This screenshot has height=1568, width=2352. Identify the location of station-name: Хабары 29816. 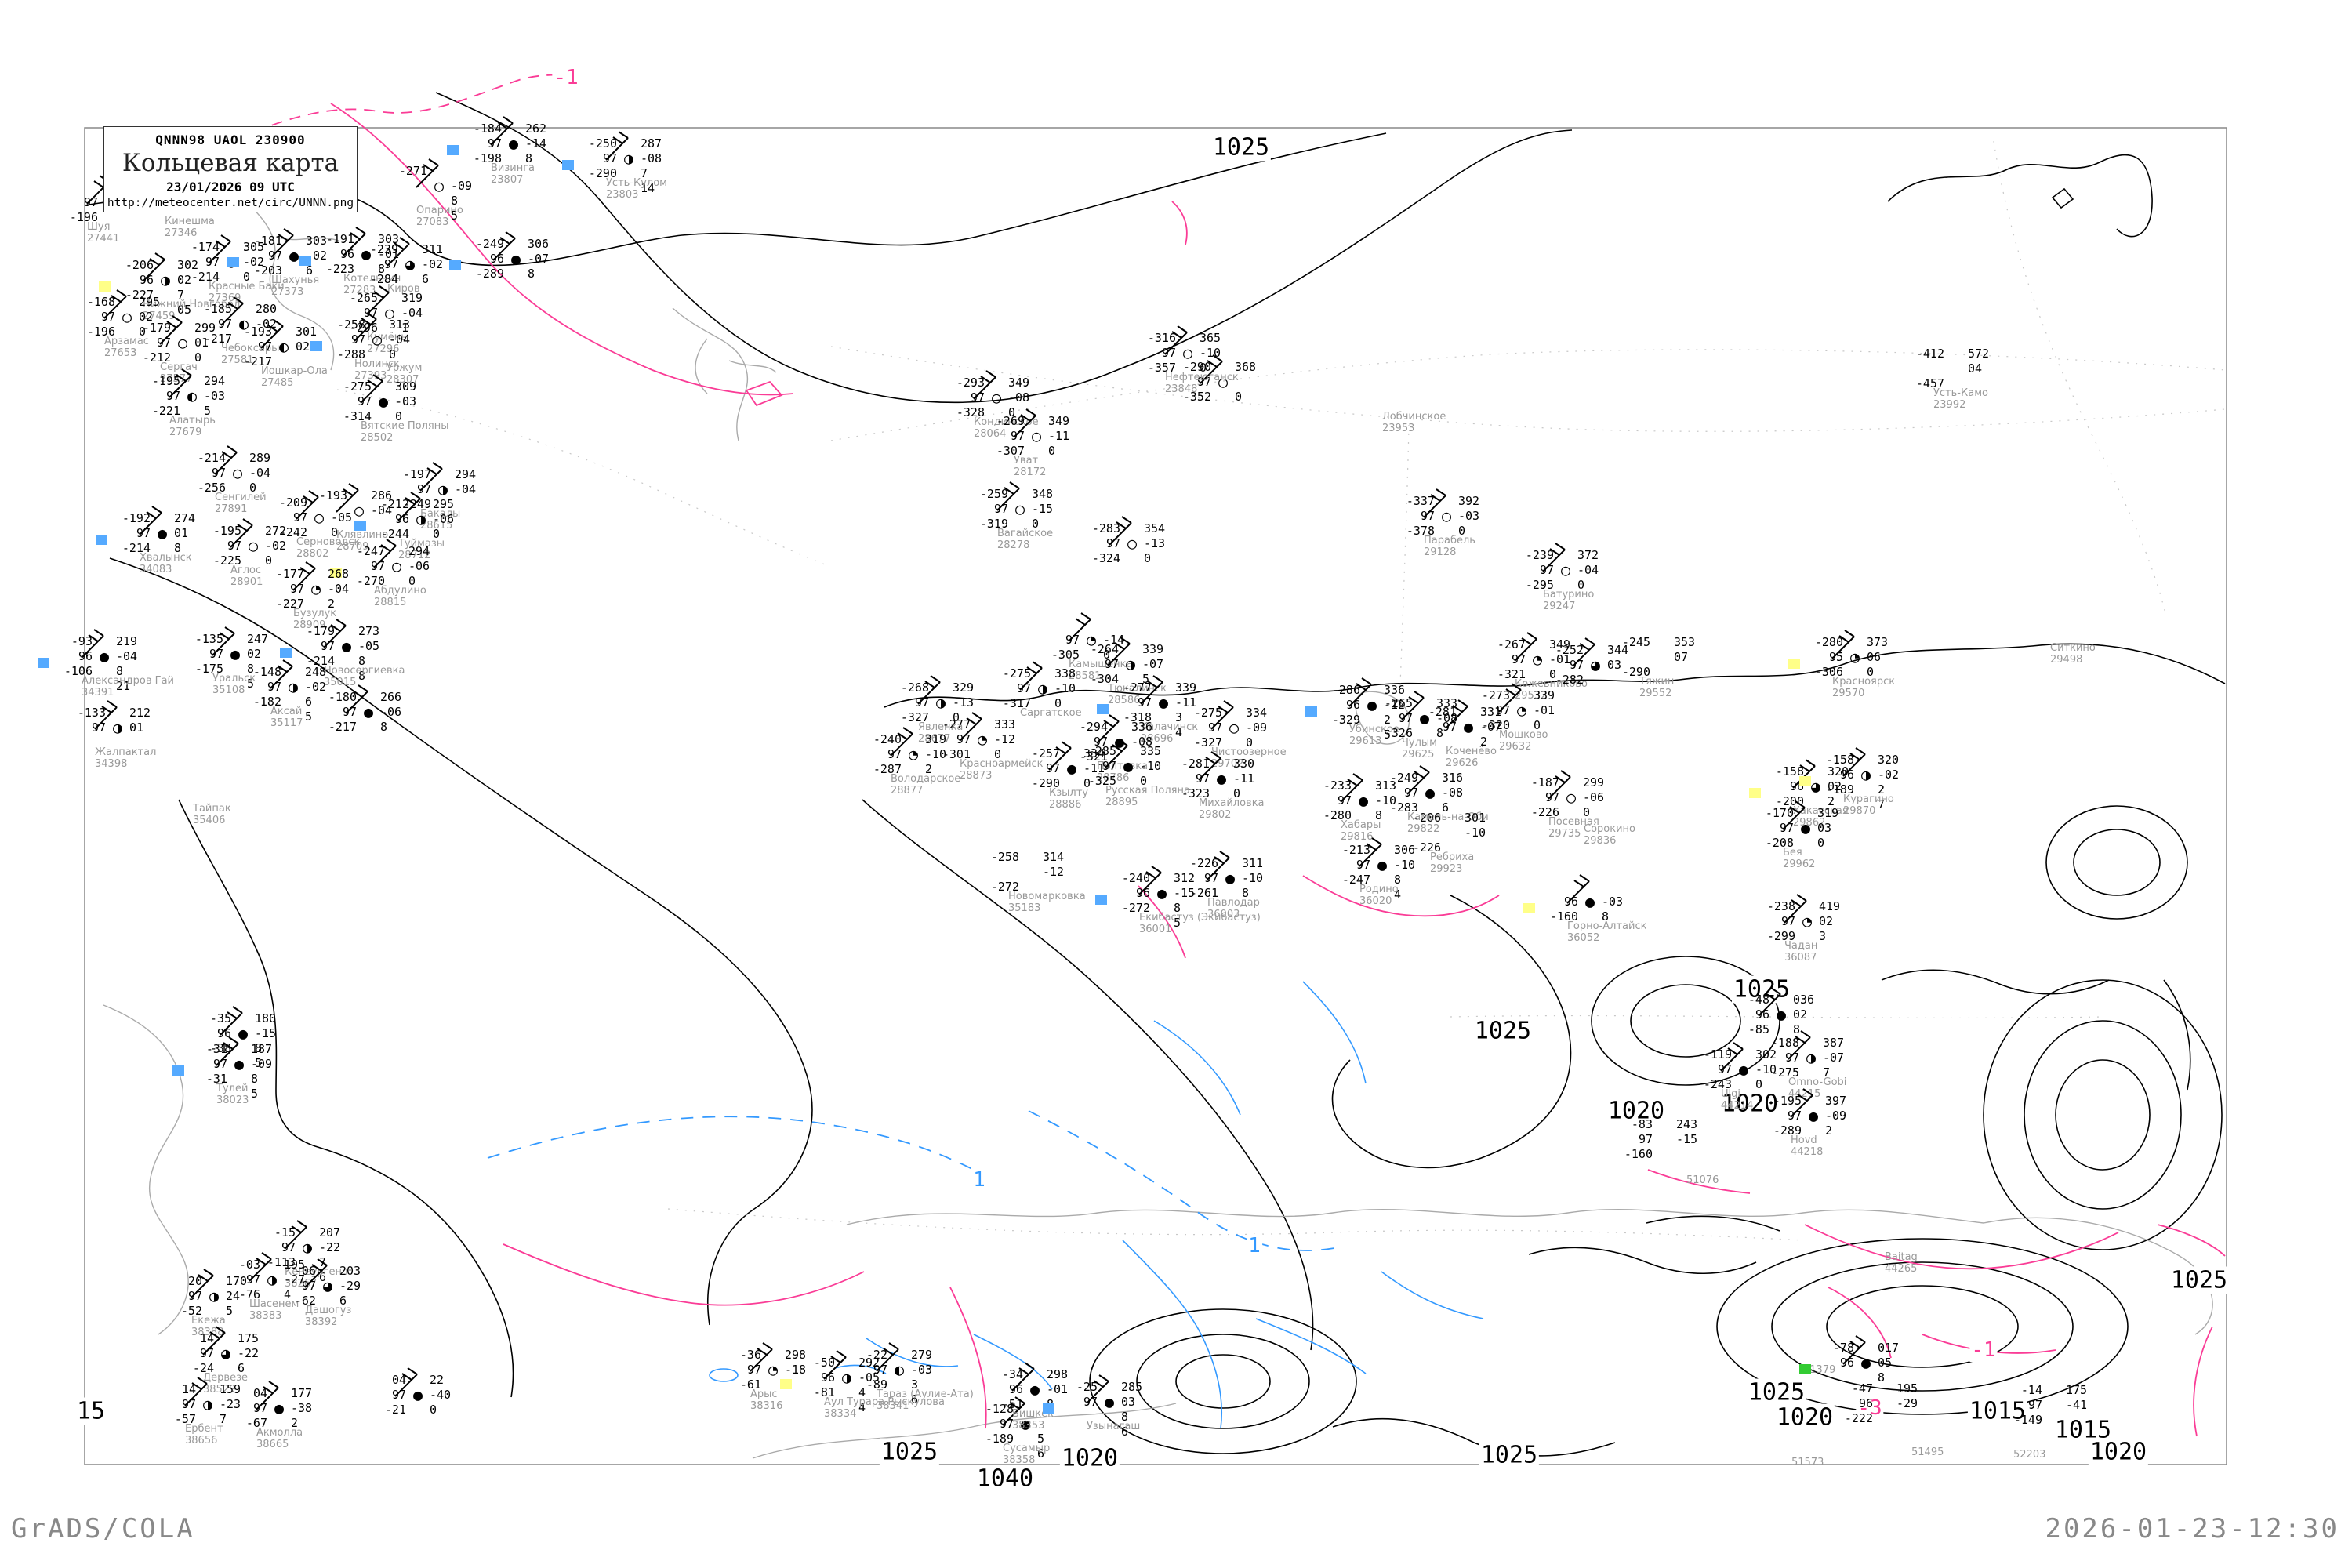
(1361, 831).